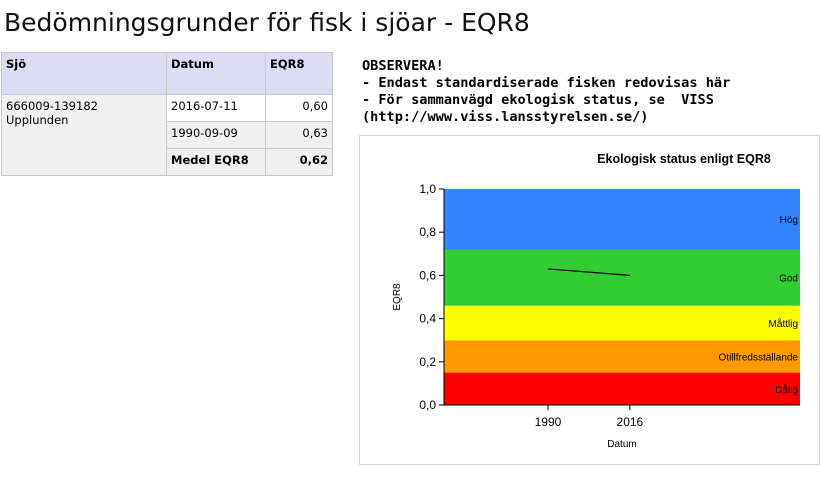 Image resolution: width=820 pixels, height=477 pixels. Describe the element at coordinates (427, 189) in the screenshot. I see `y-tick-label: 1,0` at that location.